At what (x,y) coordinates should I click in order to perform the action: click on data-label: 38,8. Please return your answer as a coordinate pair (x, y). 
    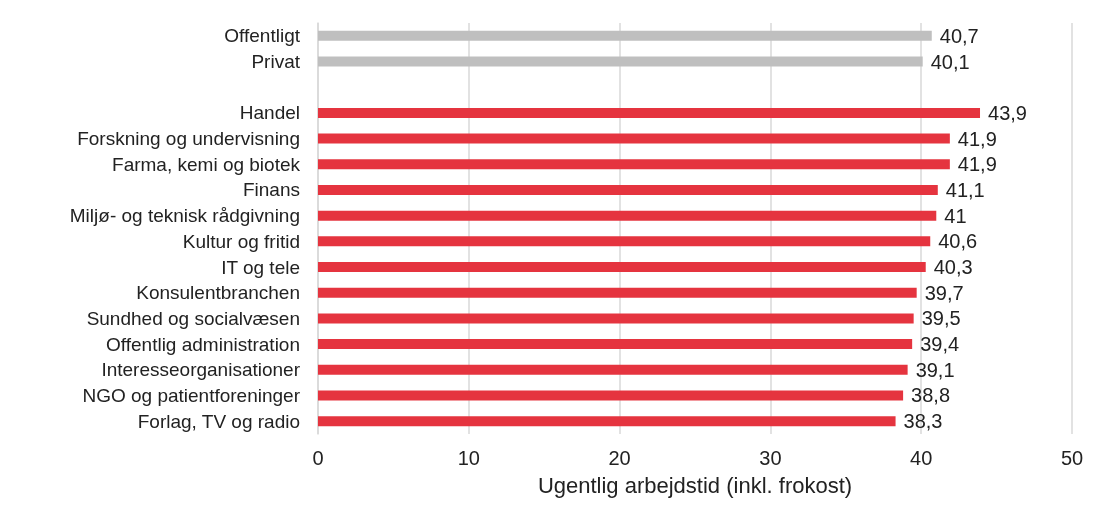
    Looking at the image, I should click on (931, 395).